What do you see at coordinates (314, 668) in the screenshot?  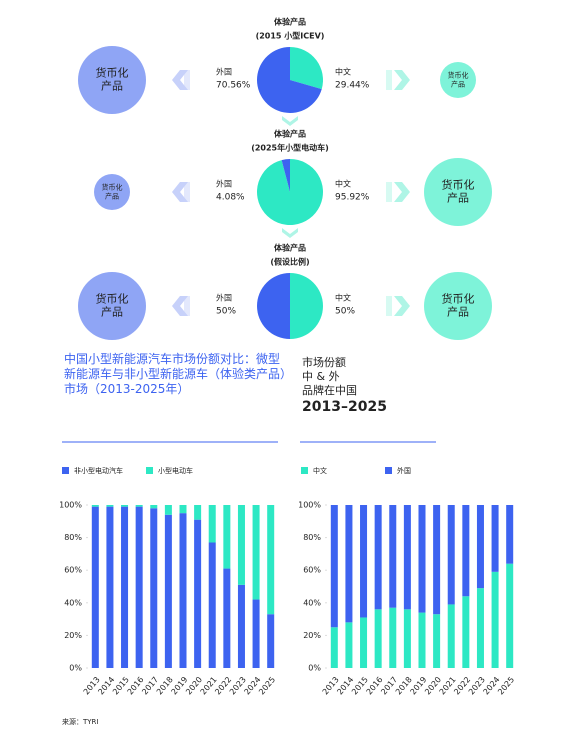 I see `y-tick-label: 0%` at bounding box center [314, 668].